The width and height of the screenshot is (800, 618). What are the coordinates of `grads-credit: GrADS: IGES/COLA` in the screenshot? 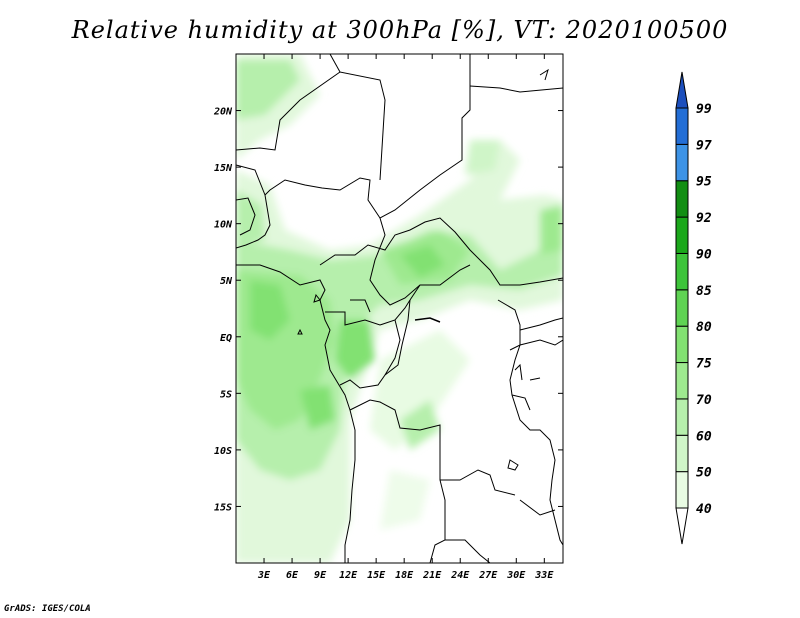 It's located at (47, 609).